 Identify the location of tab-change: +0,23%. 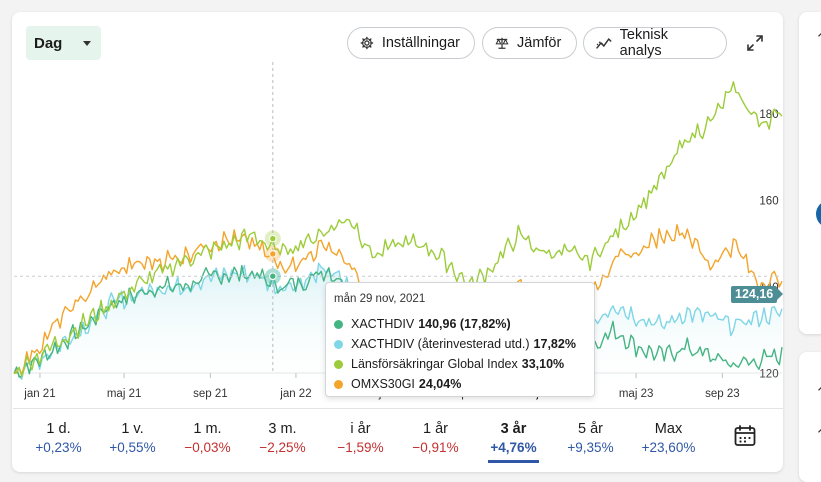
(58, 447).